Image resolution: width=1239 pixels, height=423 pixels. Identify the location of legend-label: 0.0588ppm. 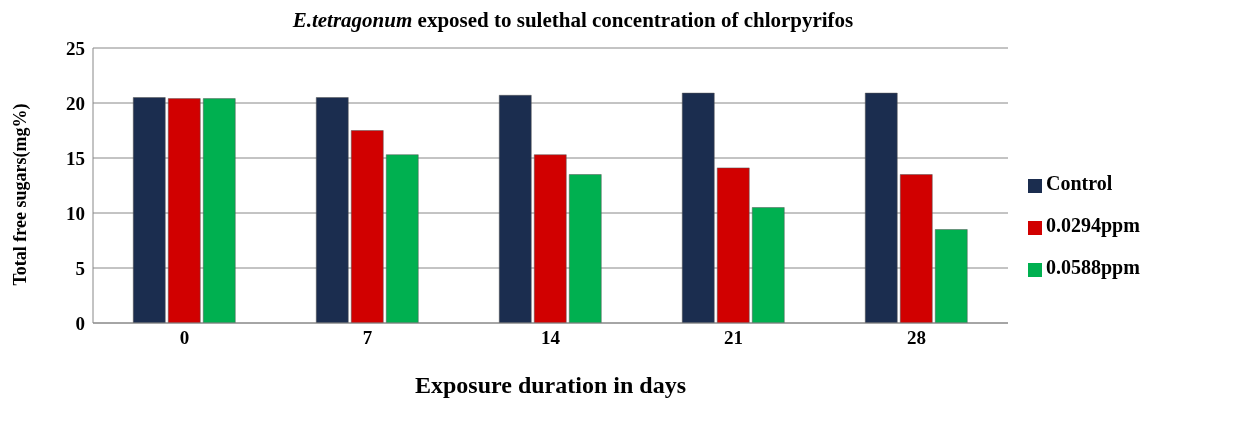
(1093, 266).